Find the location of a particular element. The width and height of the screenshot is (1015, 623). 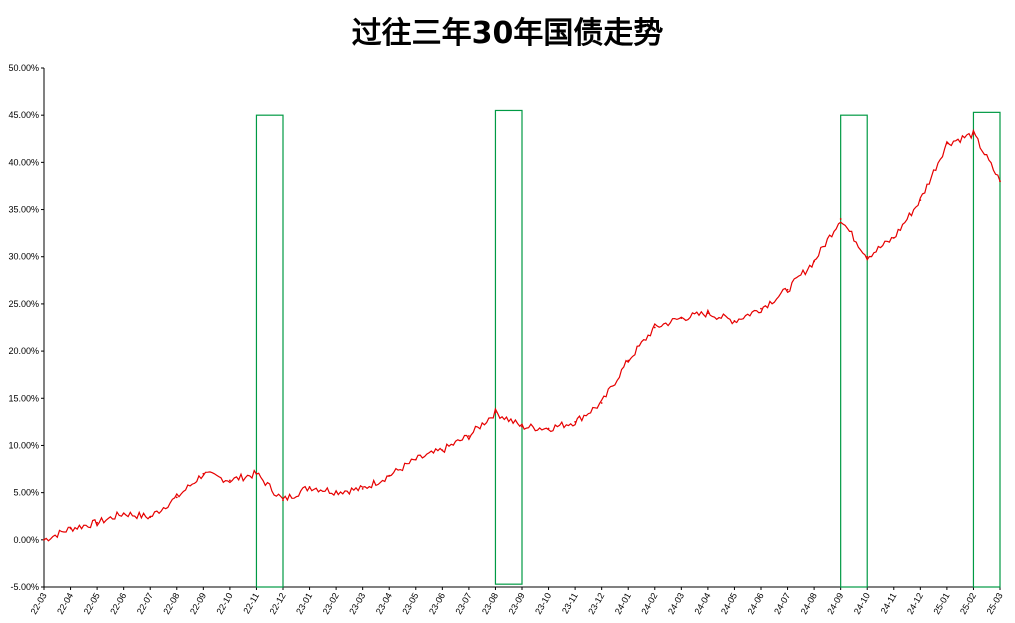

x-tick-label: 25-01 is located at coordinates (941, 603).